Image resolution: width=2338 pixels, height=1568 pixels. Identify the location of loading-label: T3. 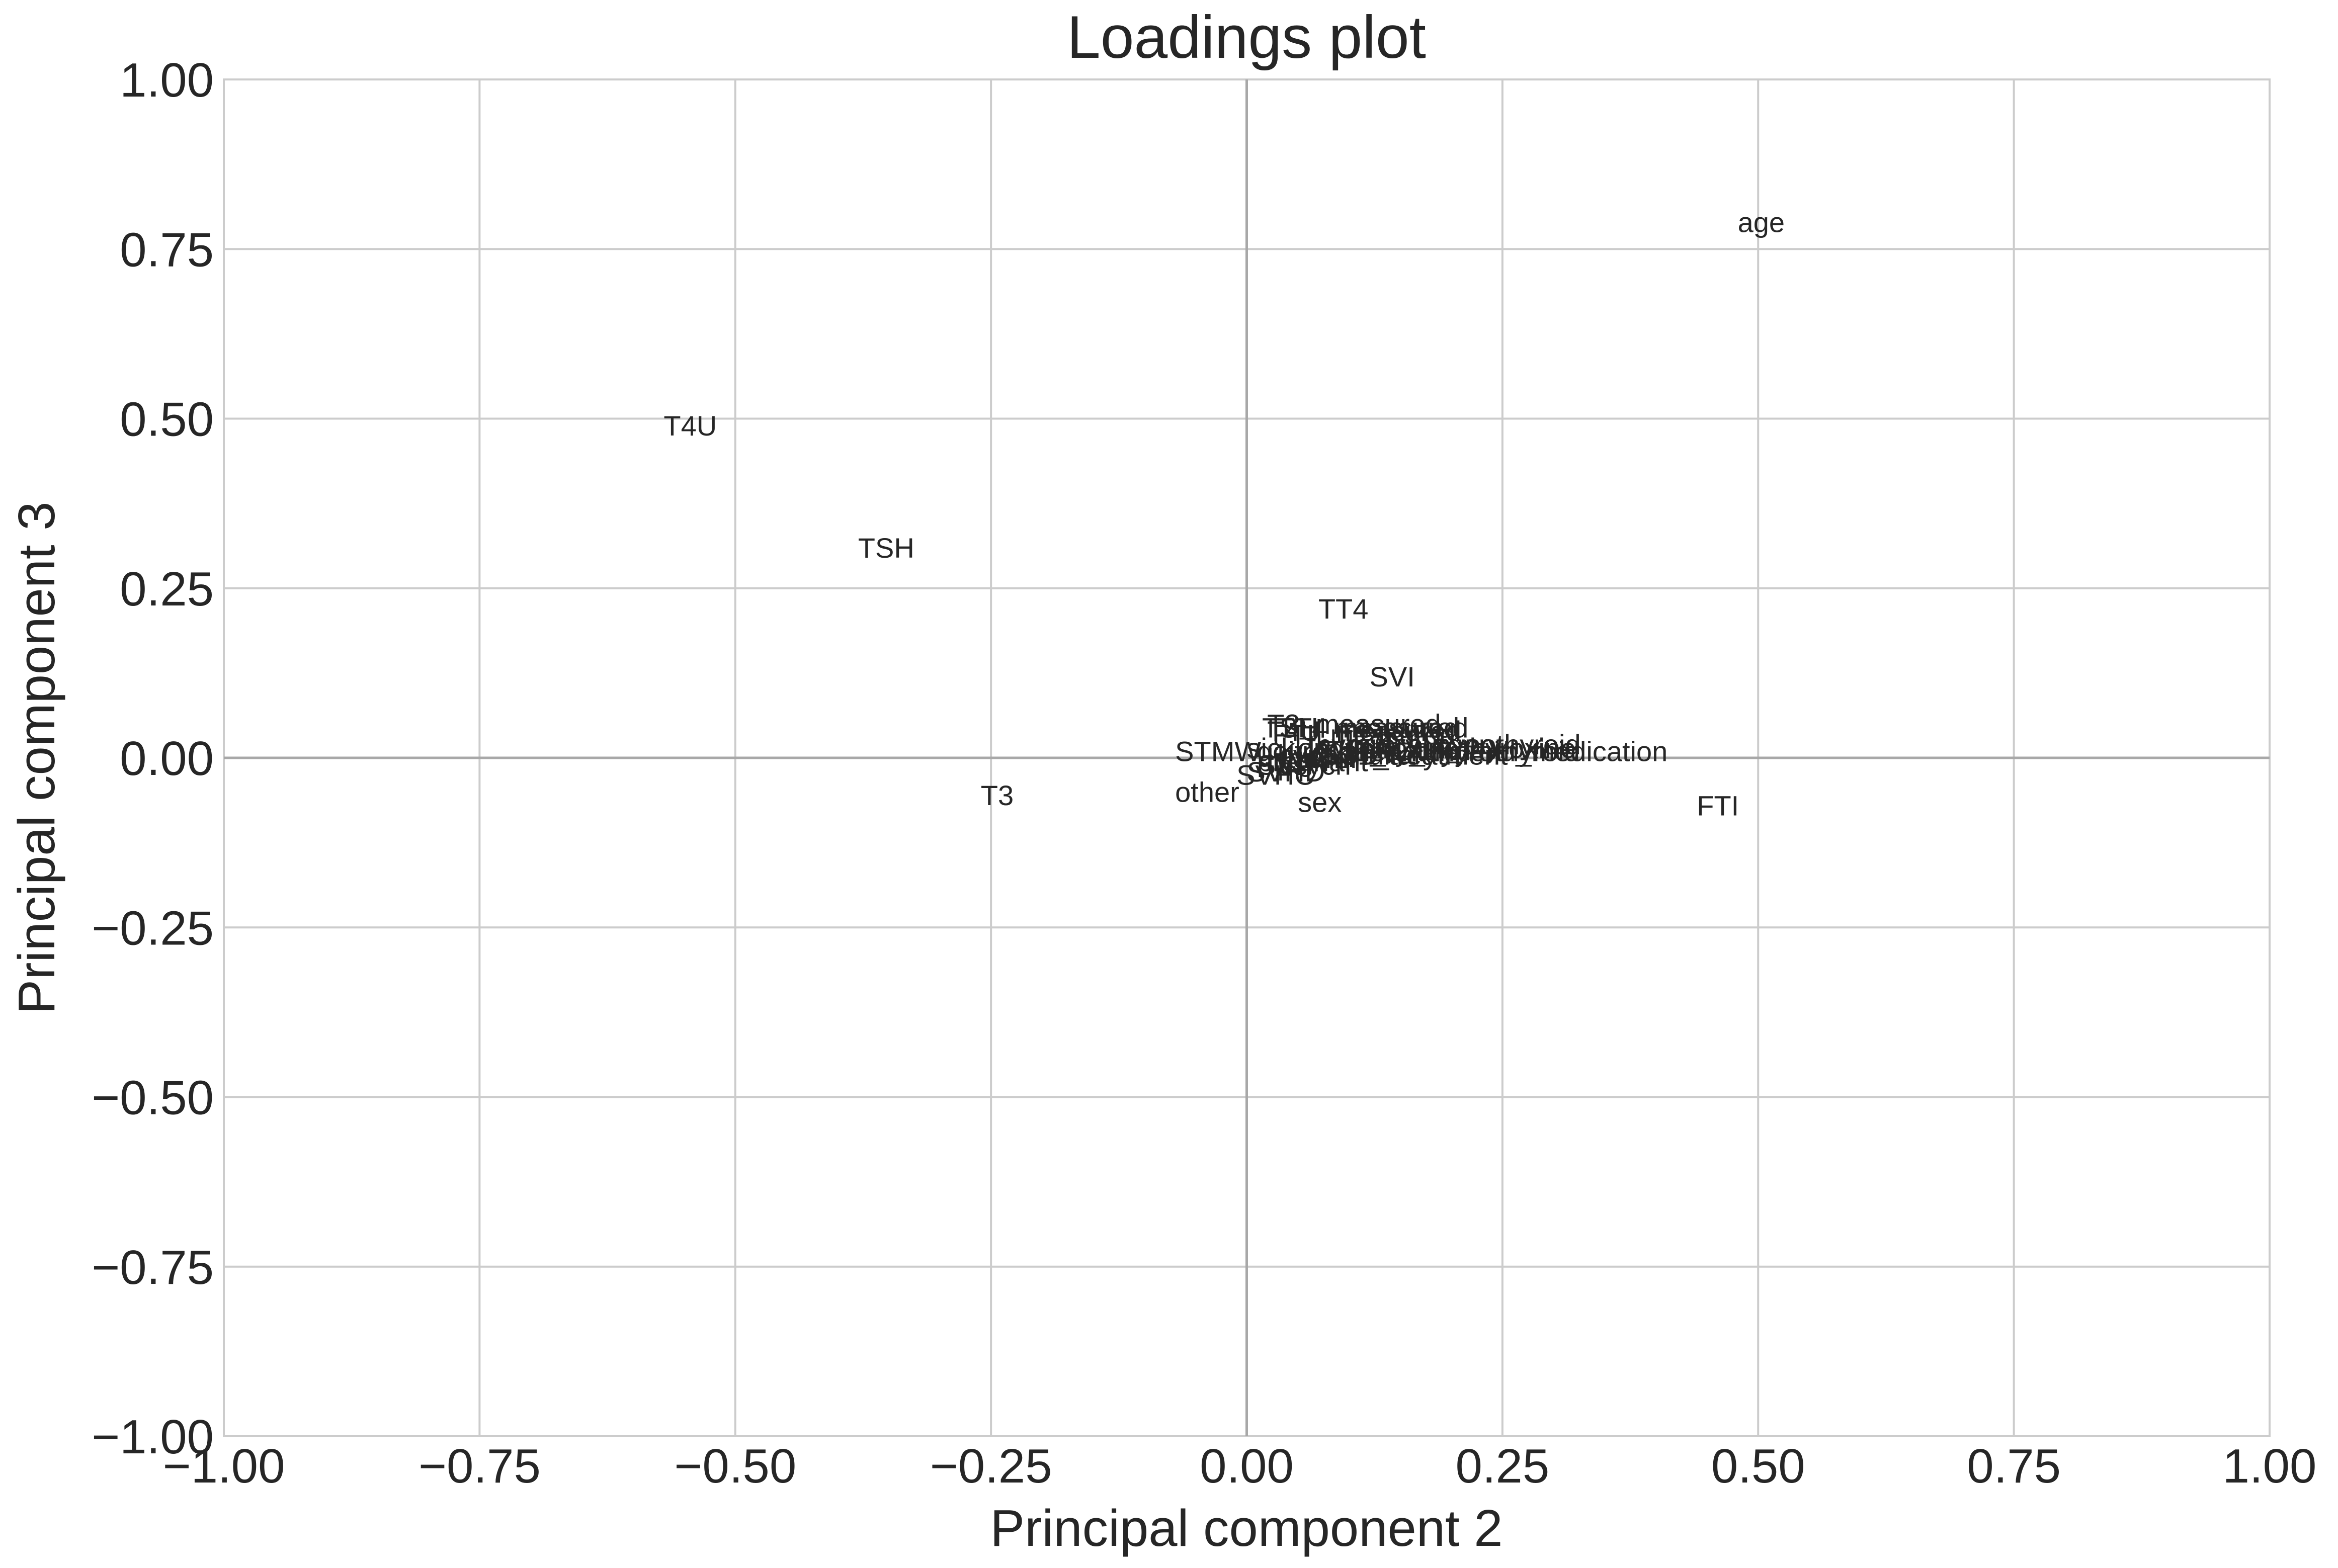
(997, 795).